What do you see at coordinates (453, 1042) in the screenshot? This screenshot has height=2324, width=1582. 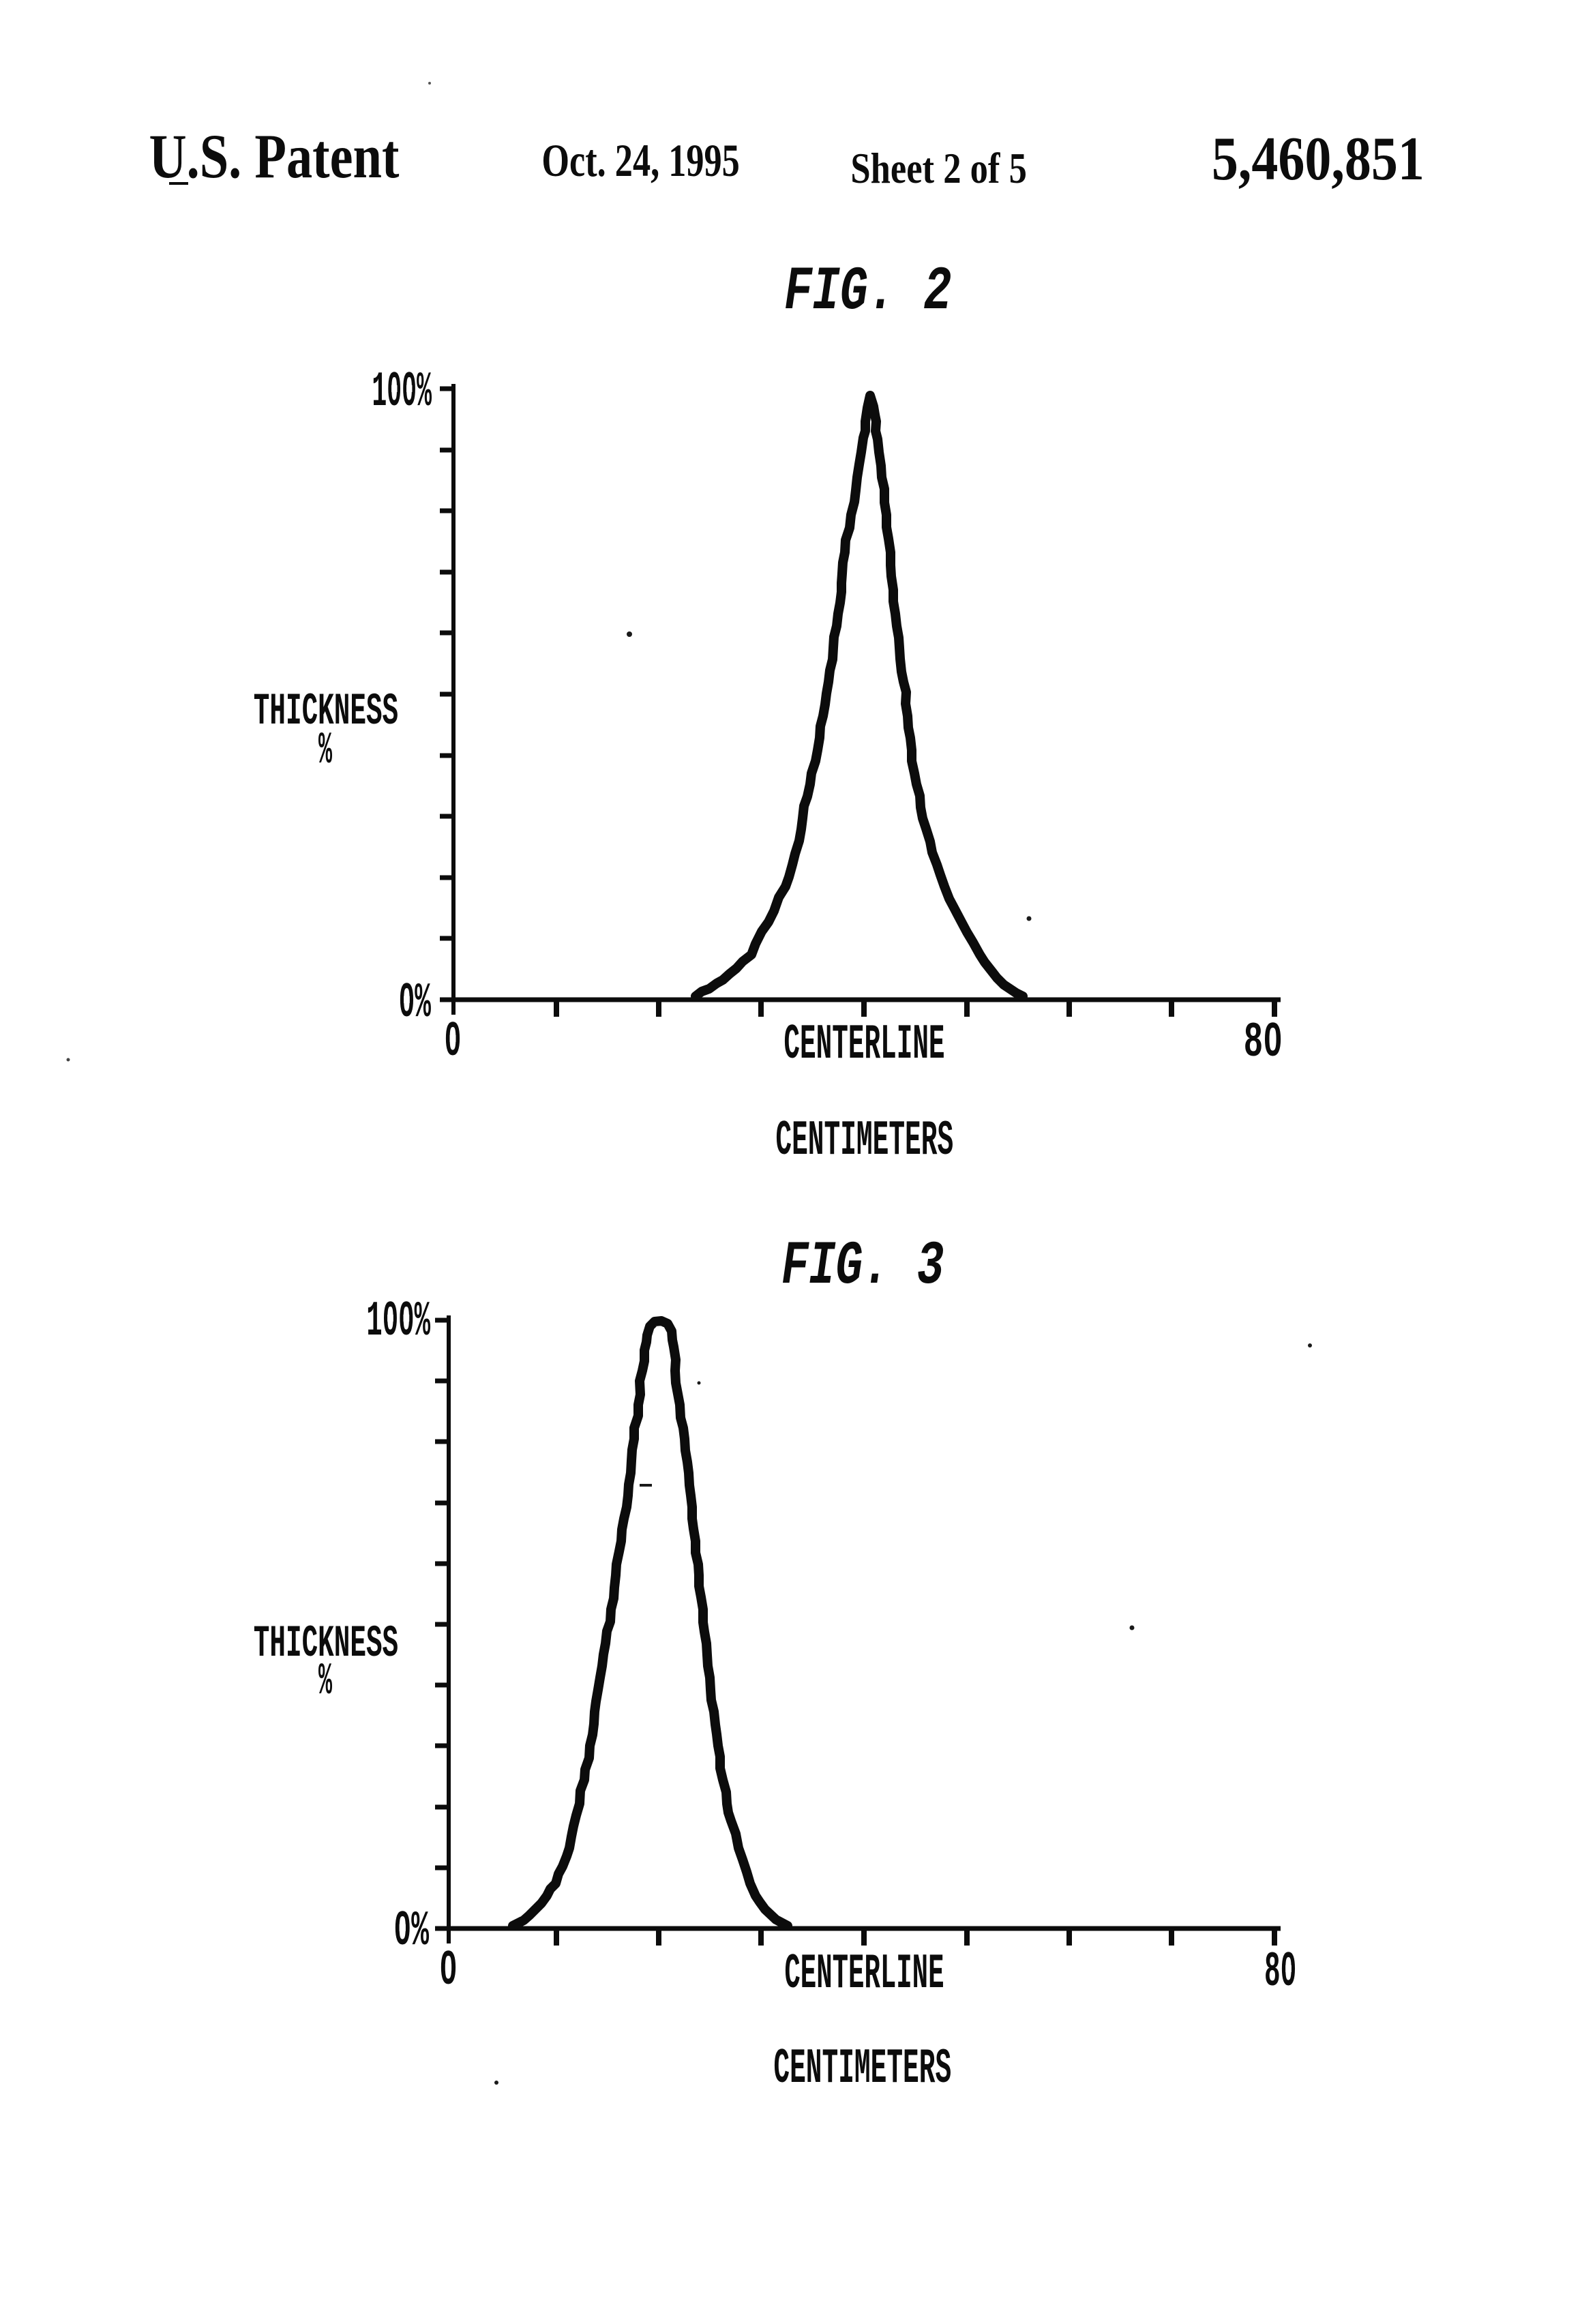 I see `svg-text: 0` at bounding box center [453, 1042].